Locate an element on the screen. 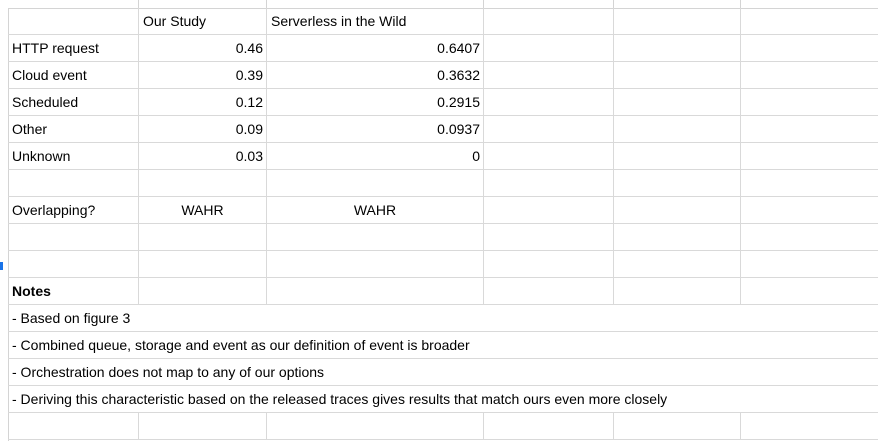 Image resolution: width=878 pixels, height=441 pixels. table-row: Our Study Serverless in the Wild is located at coordinates (443, 21).